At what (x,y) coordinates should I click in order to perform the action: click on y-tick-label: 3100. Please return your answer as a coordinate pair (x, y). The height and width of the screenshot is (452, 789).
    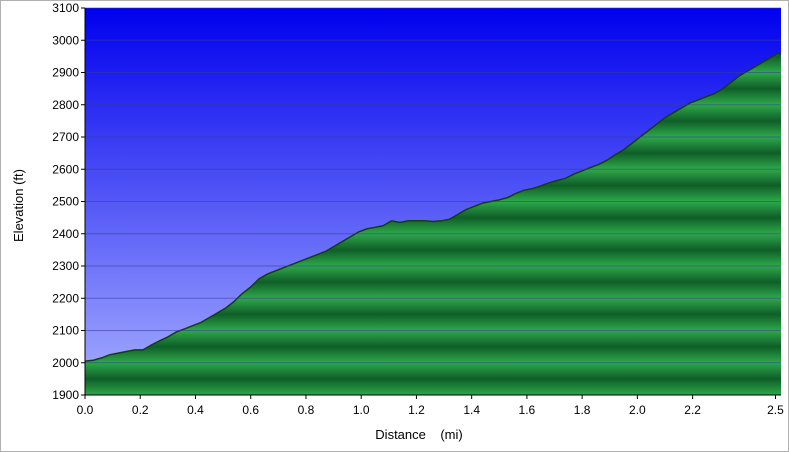
    Looking at the image, I should click on (65, 8).